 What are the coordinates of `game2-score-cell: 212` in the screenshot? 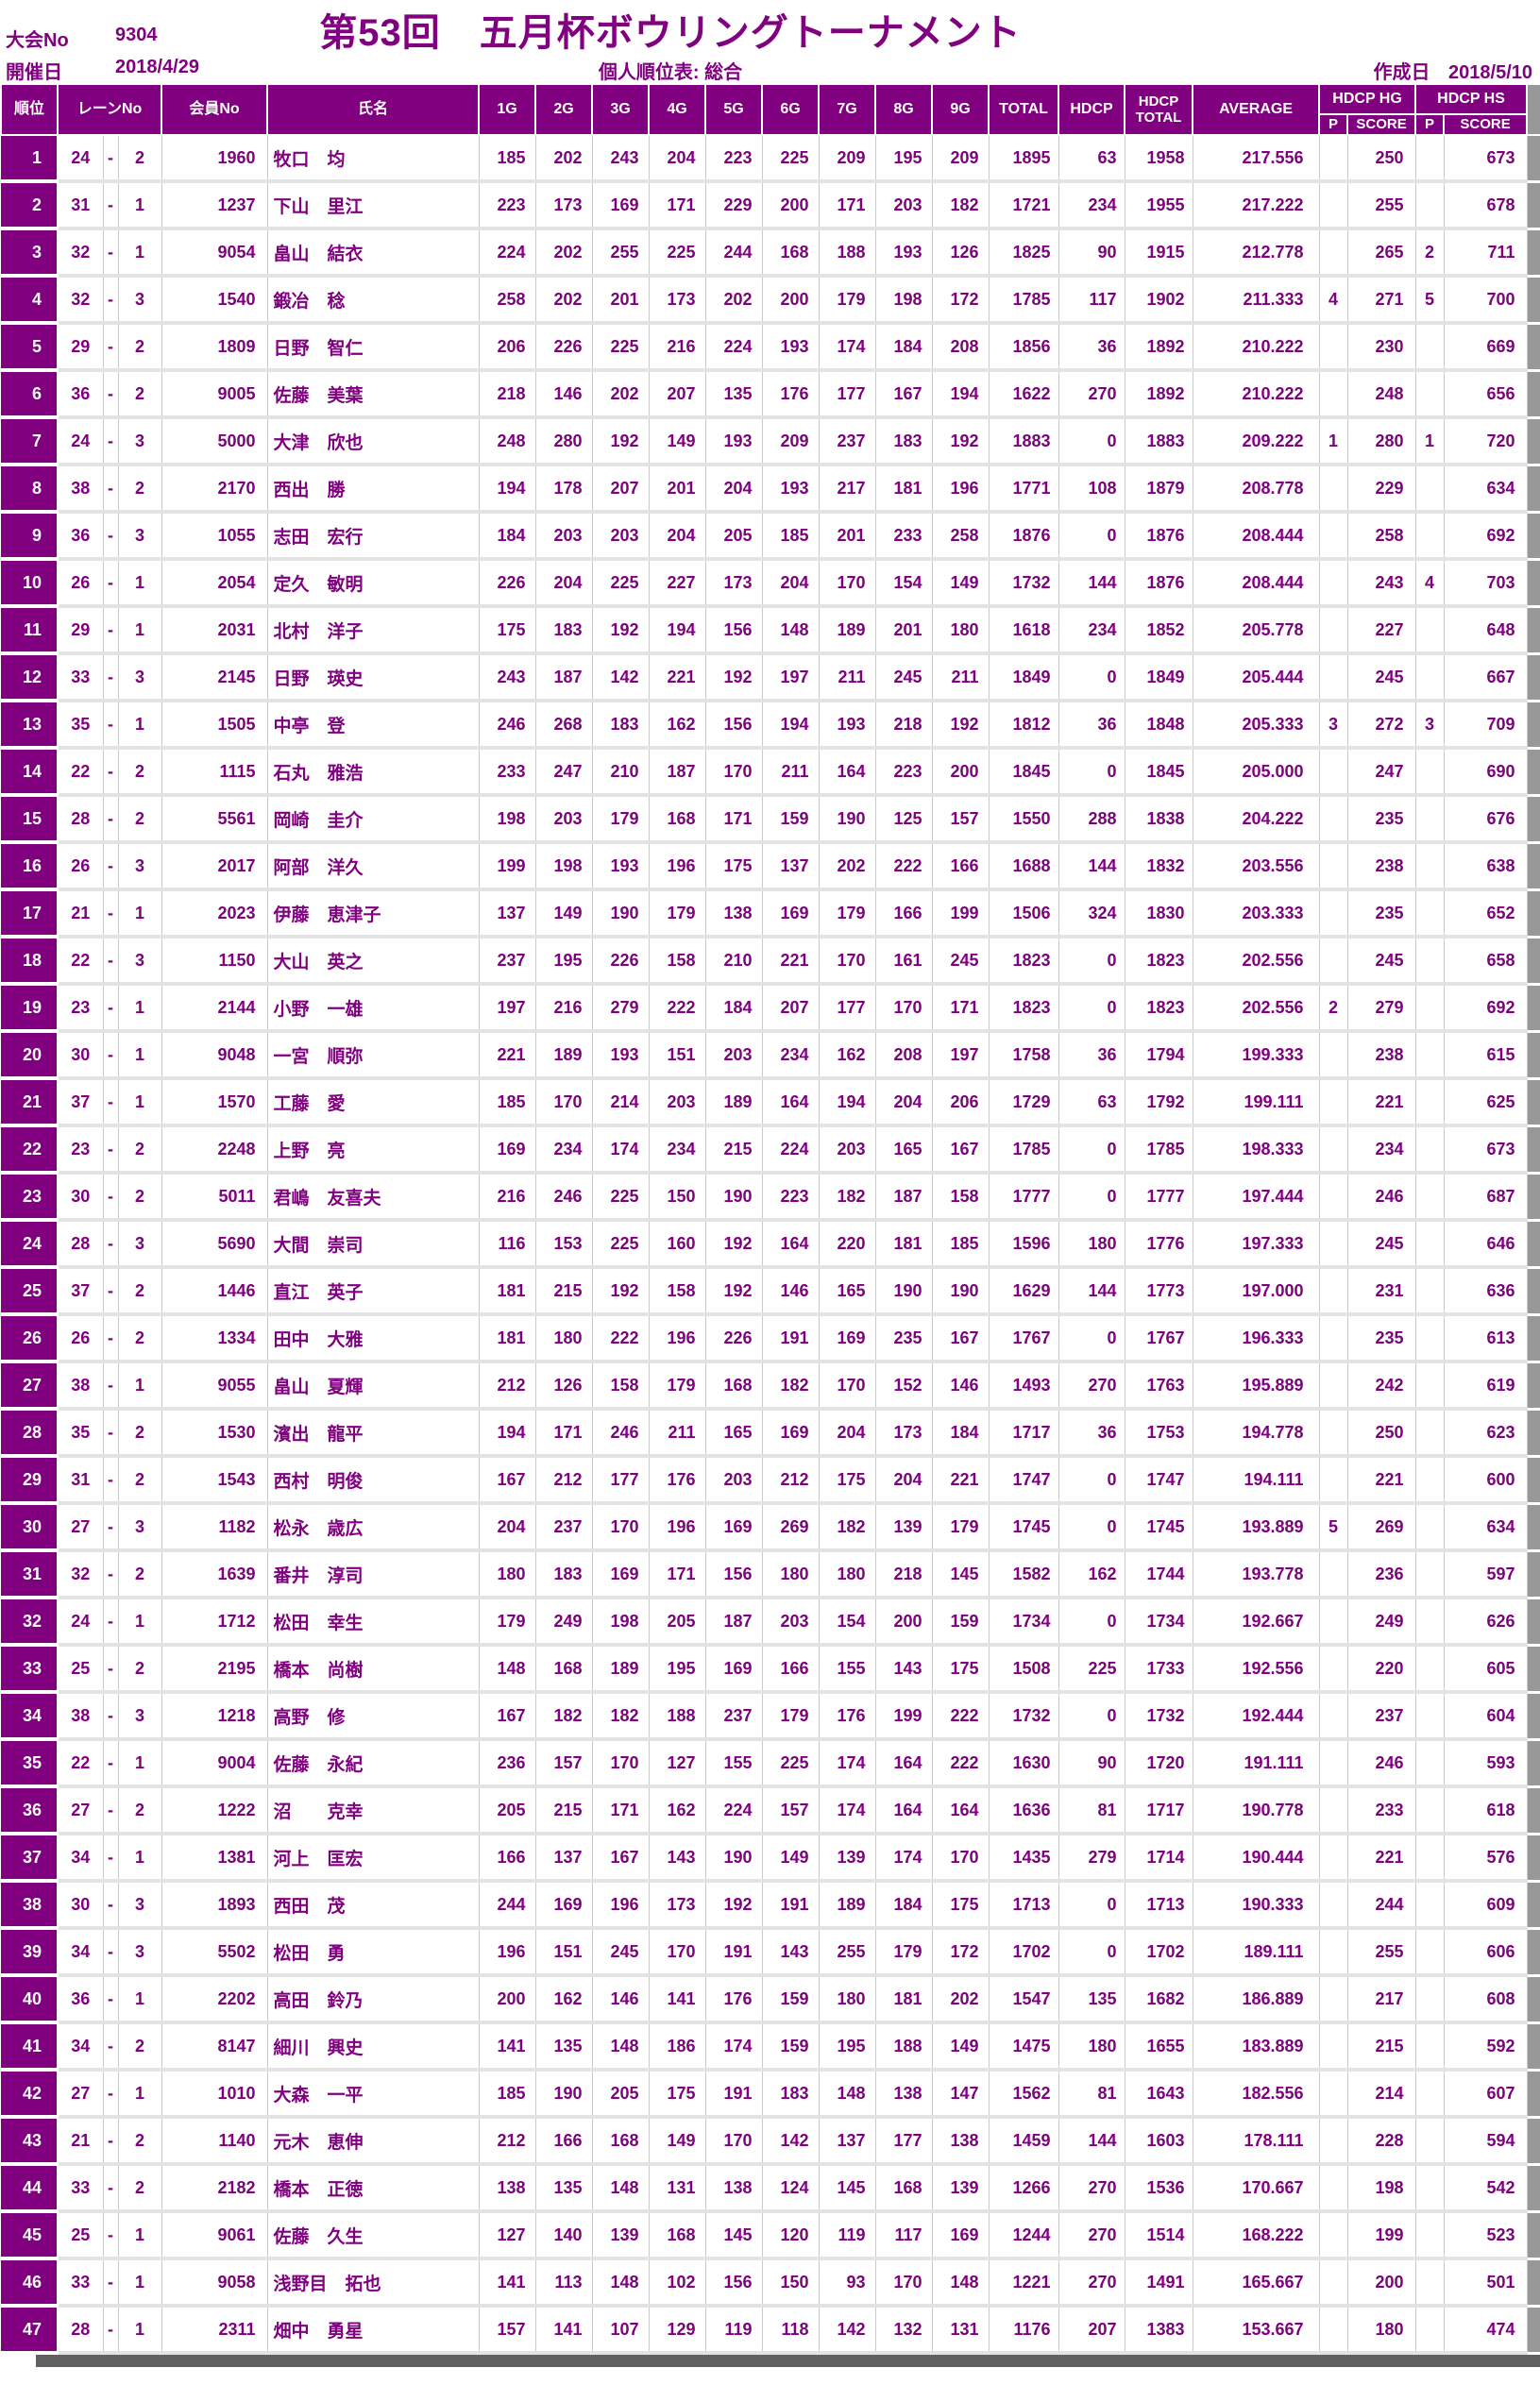 It's located at (564, 1480).